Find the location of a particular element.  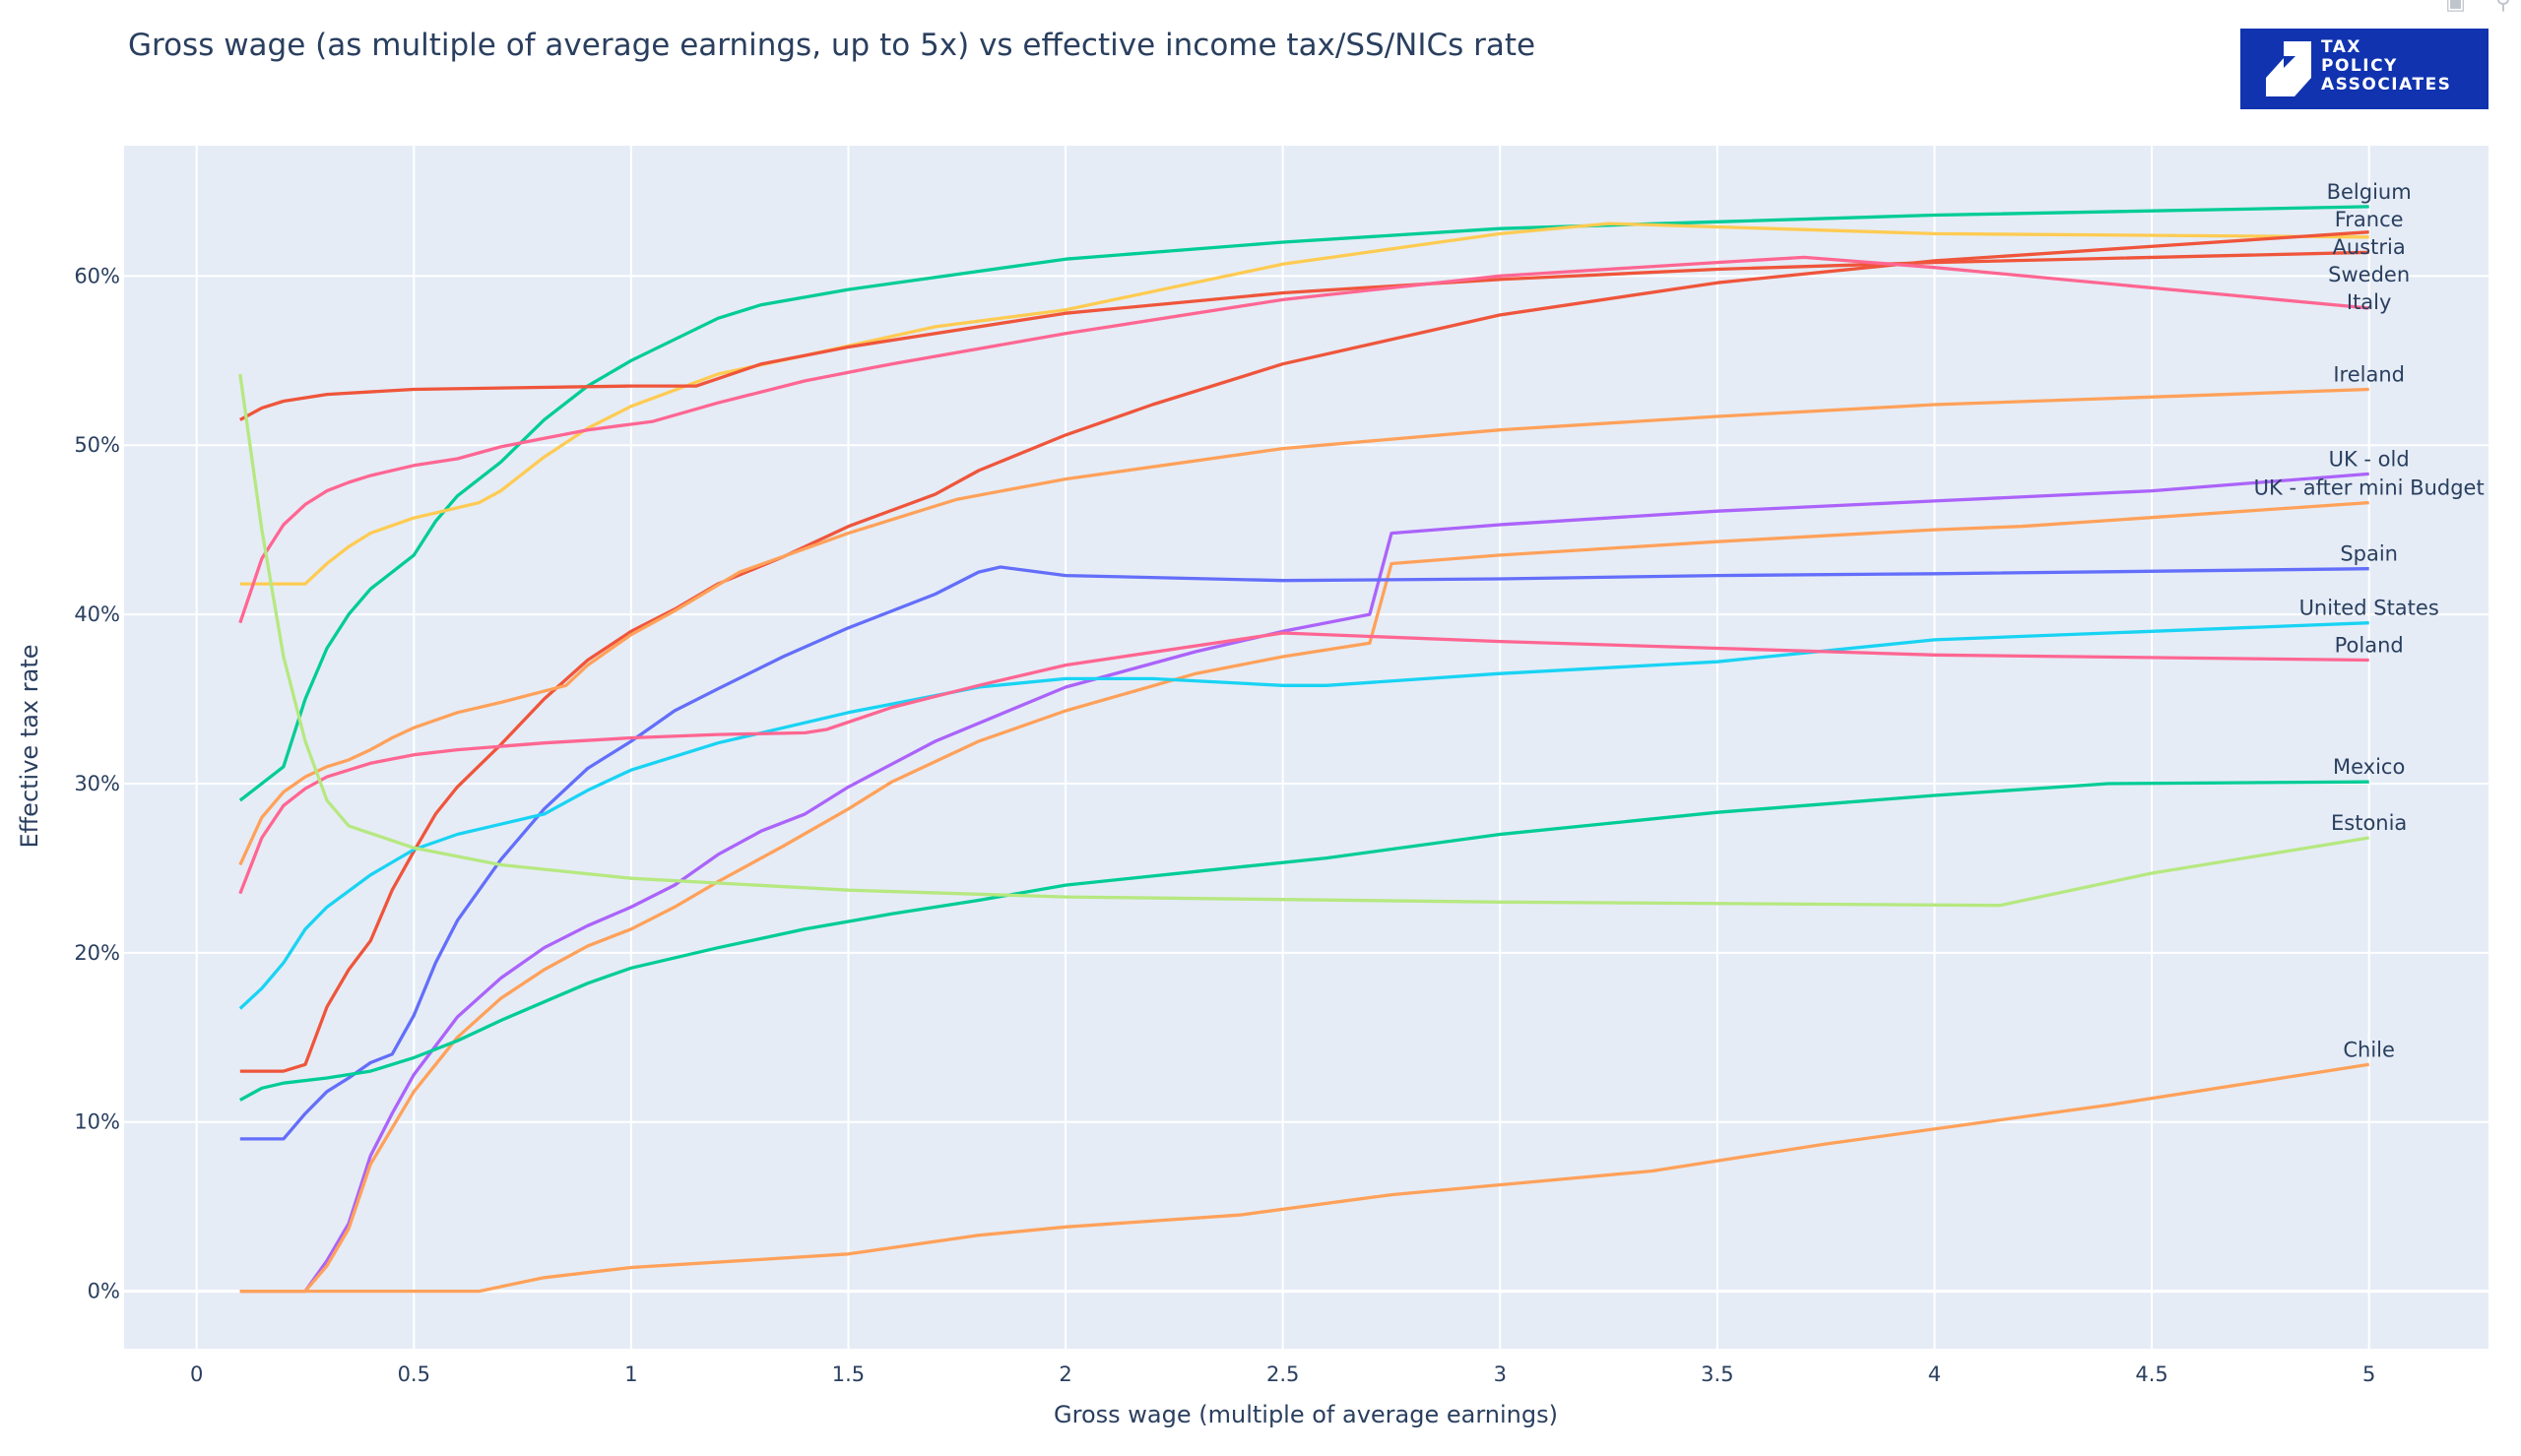

series-label-chile: Chile is located at coordinates (2369, 1049).